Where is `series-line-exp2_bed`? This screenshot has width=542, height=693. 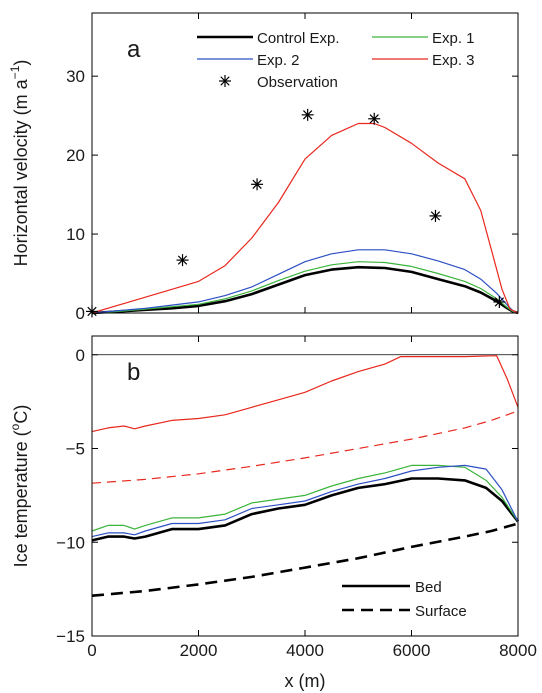
series-line-exp2_bed is located at coordinates (305, 501).